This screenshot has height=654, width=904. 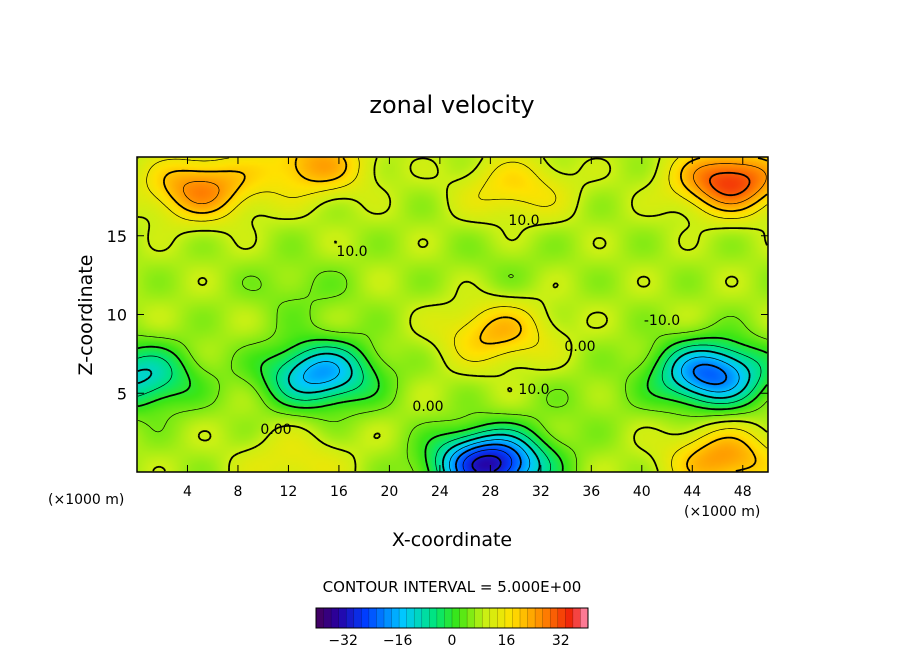 What do you see at coordinates (541, 492) in the screenshot?
I see `x-tick-label: 32` at bounding box center [541, 492].